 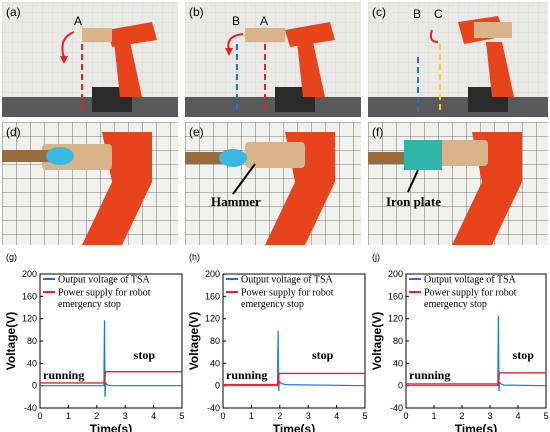 I want to click on photo-panel-f: (f) Iron plate, so click(x=458, y=183).